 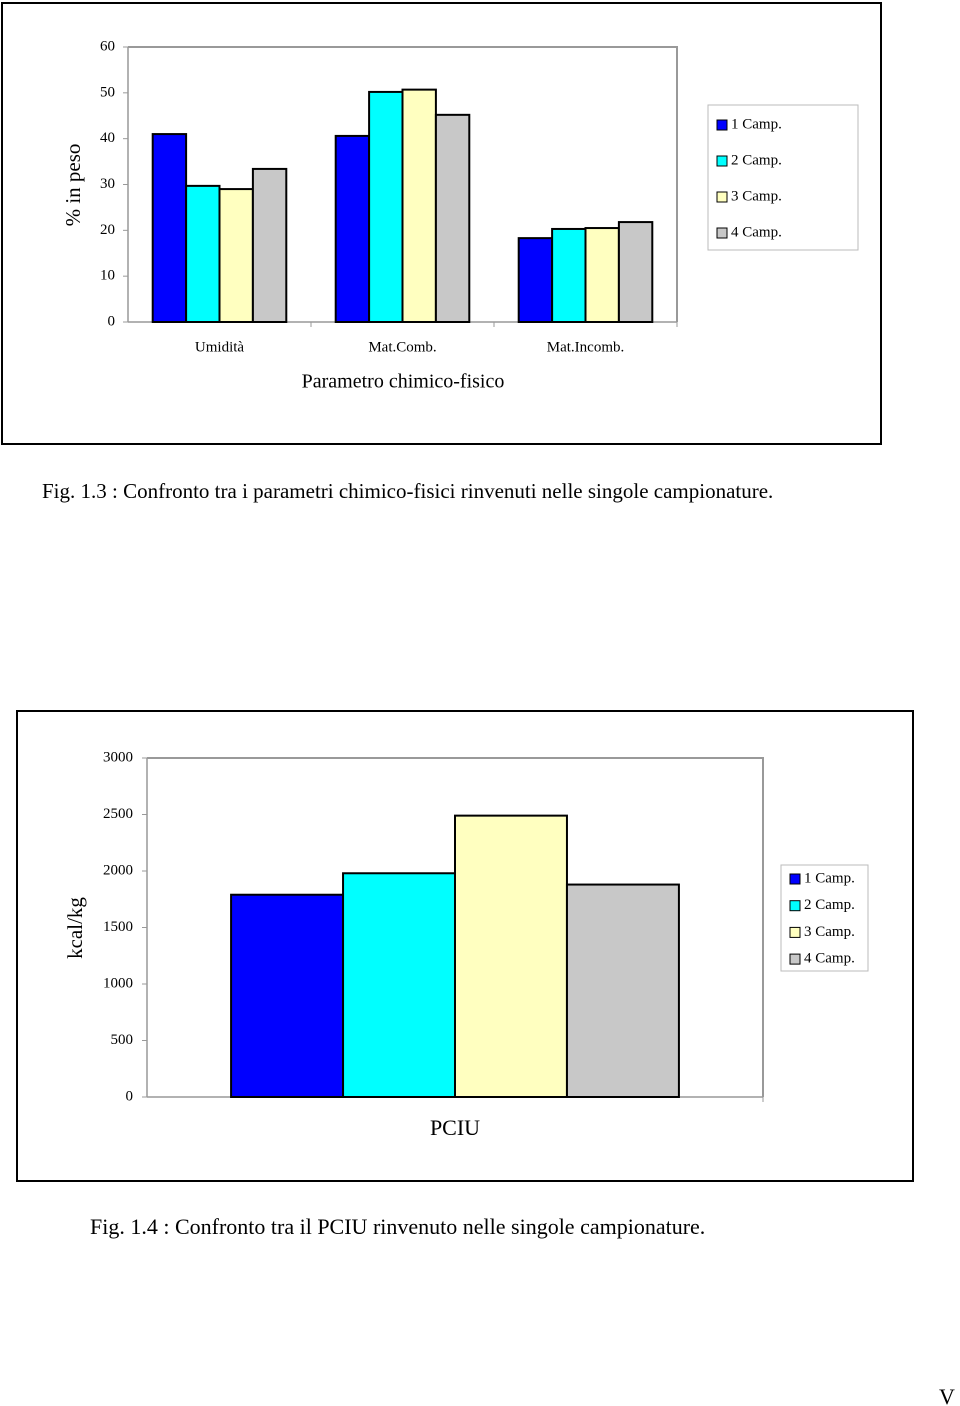 I want to click on y-tick-label: 500, so click(x=122, y=1040).